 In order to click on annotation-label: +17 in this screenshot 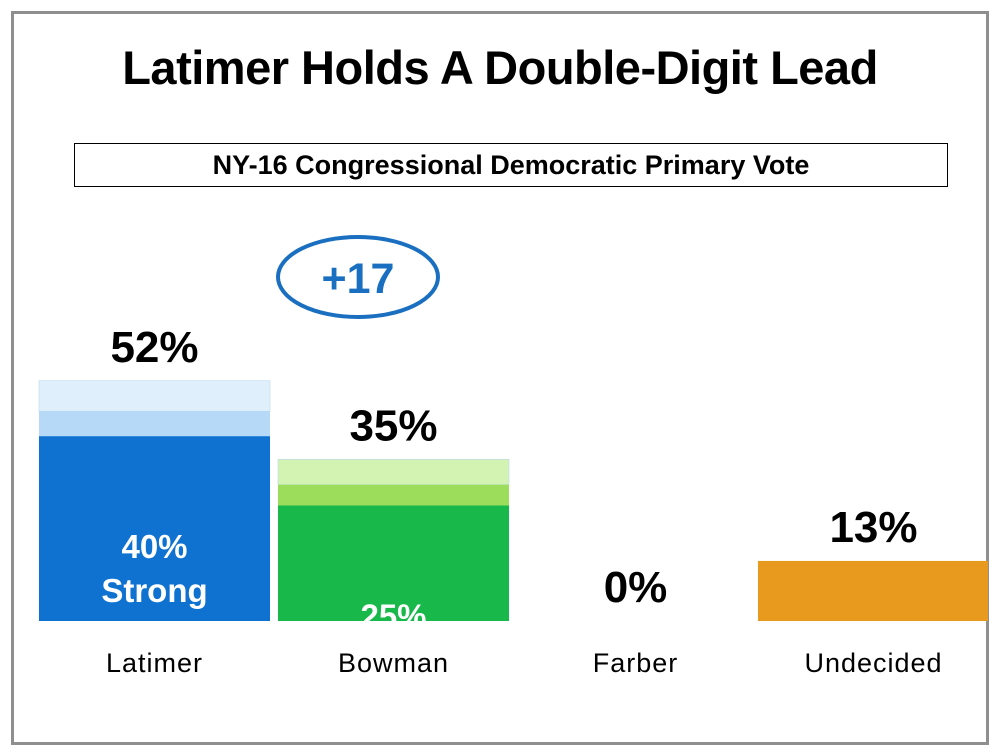, I will do `click(358, 279)`.